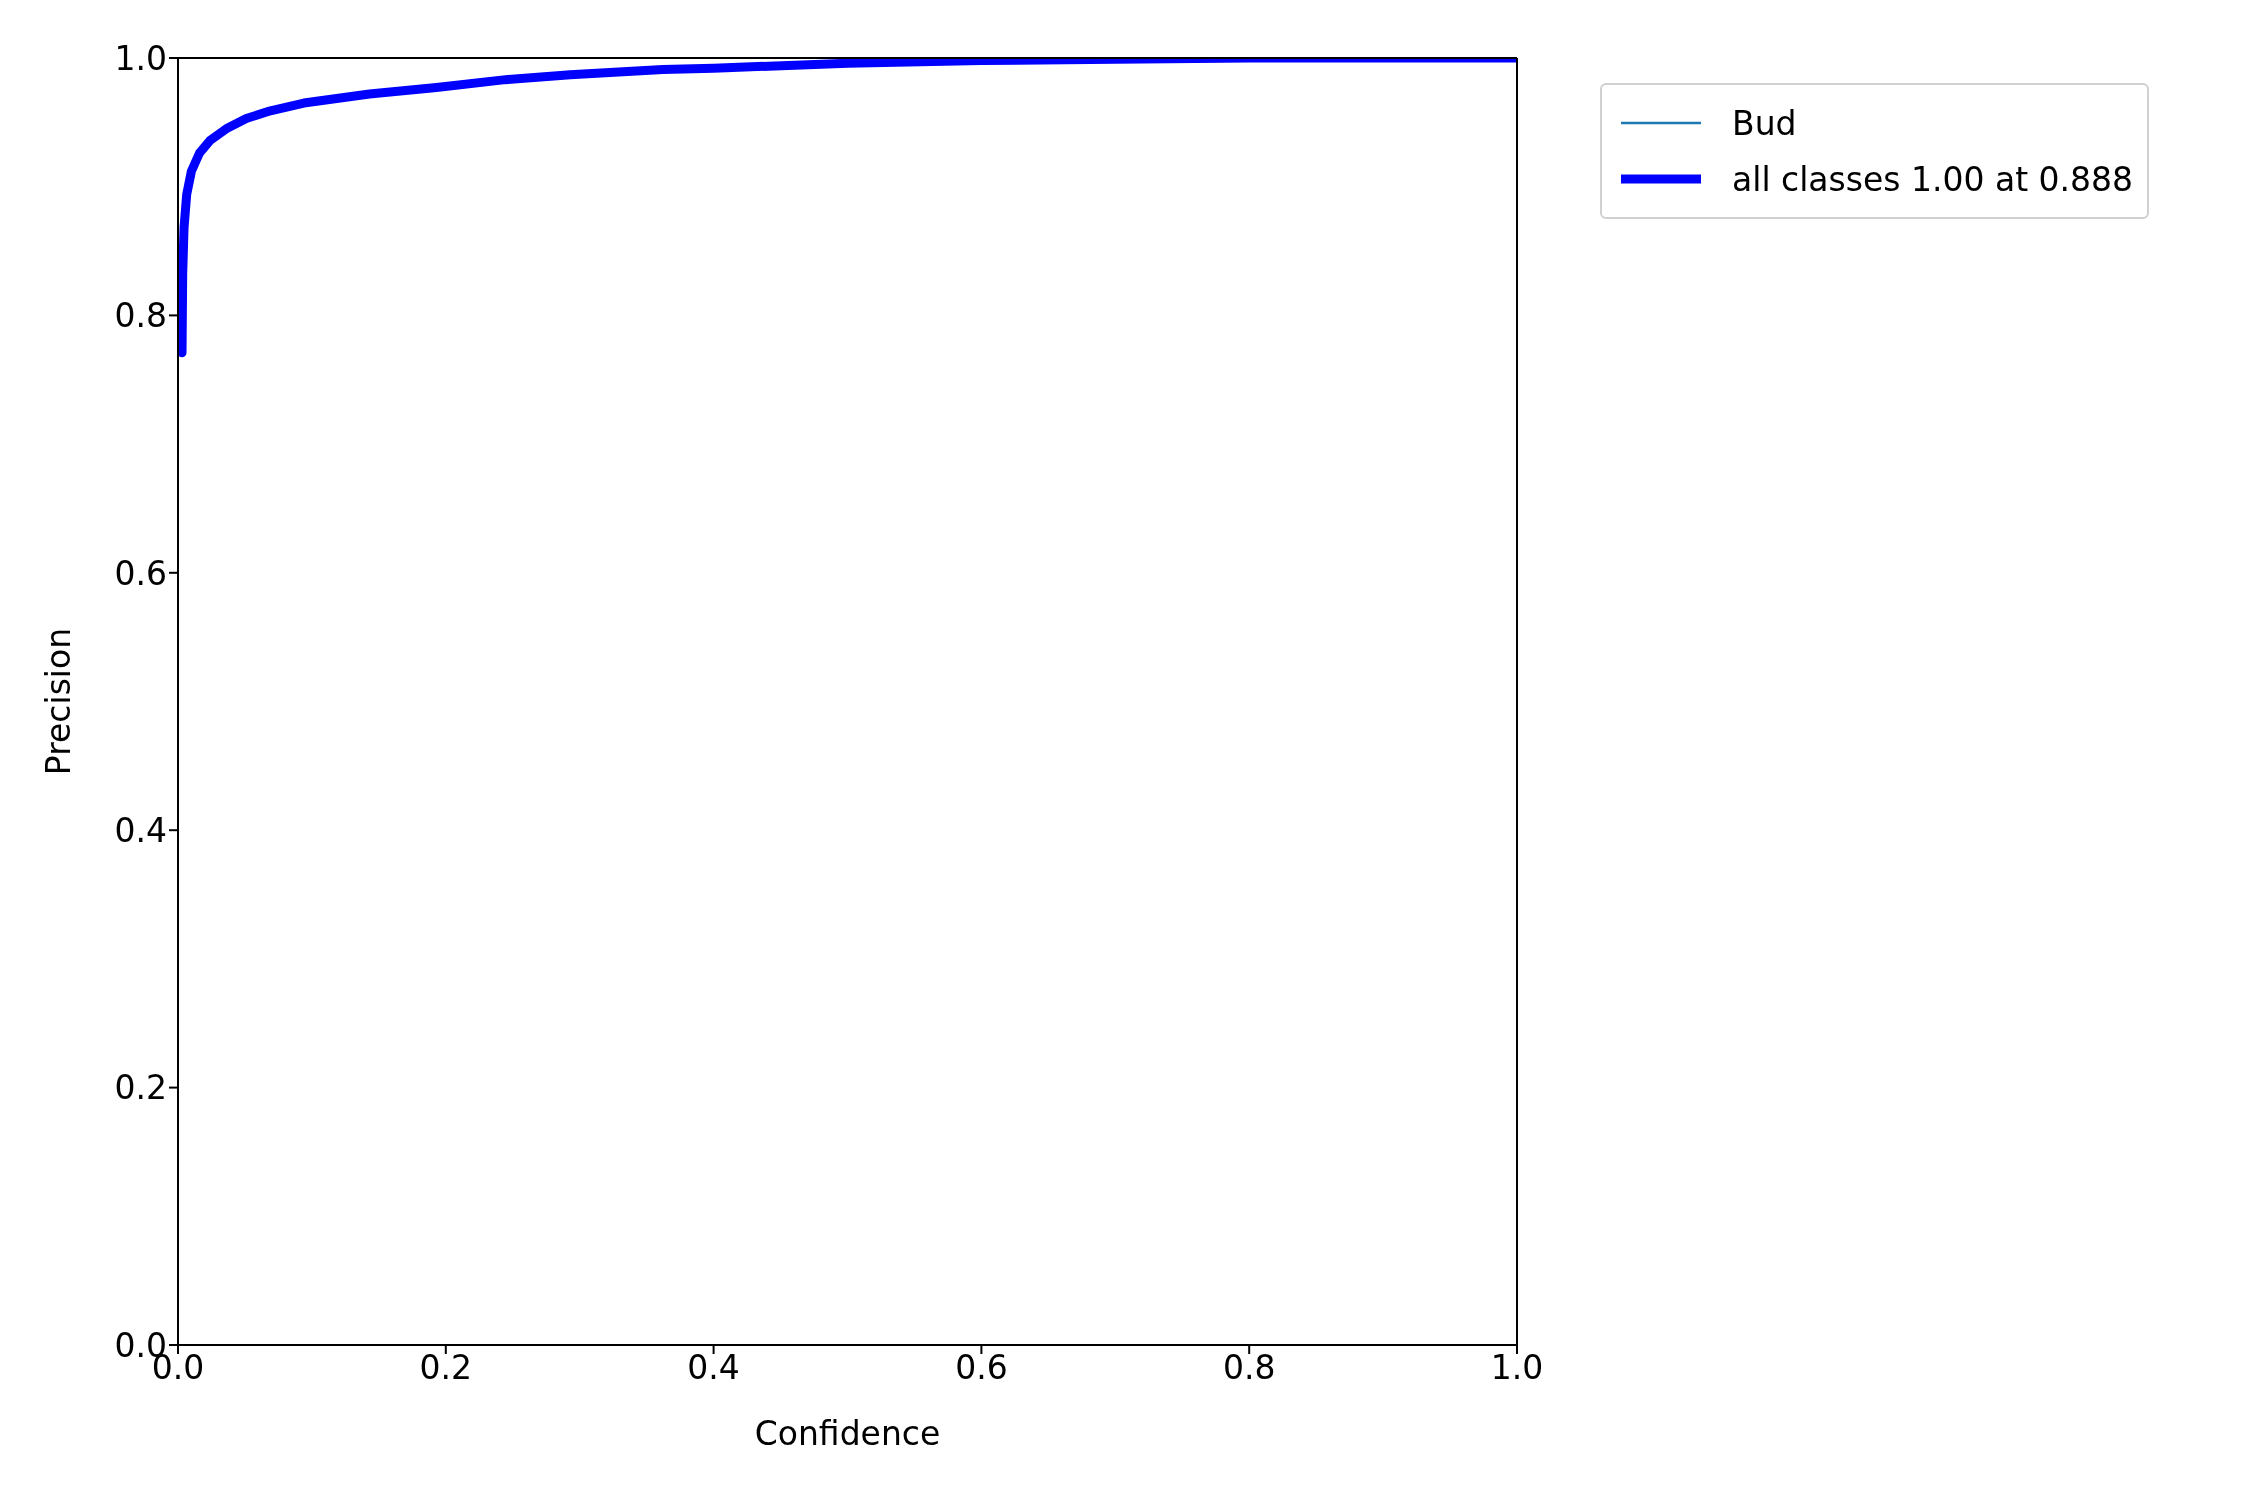 This screenshot has width=2250, height=1500. Describe the element at coordinates (446, 1368) in the screenshot. I see `x-tick-label: 0.2` at that location.